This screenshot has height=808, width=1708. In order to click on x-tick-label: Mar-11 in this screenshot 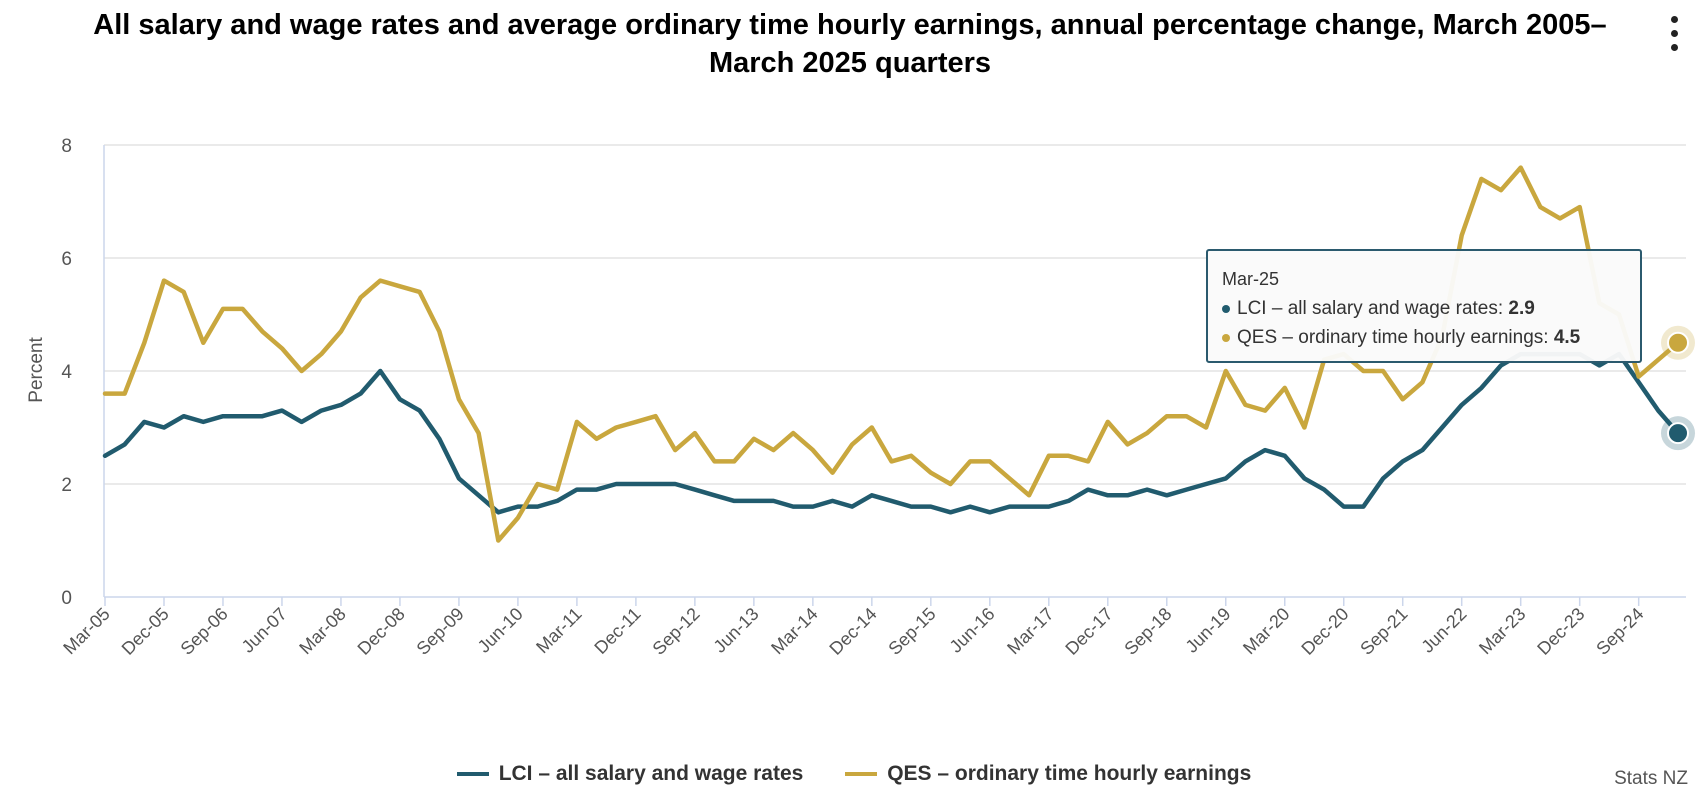, I will do `click(559, 631)`.